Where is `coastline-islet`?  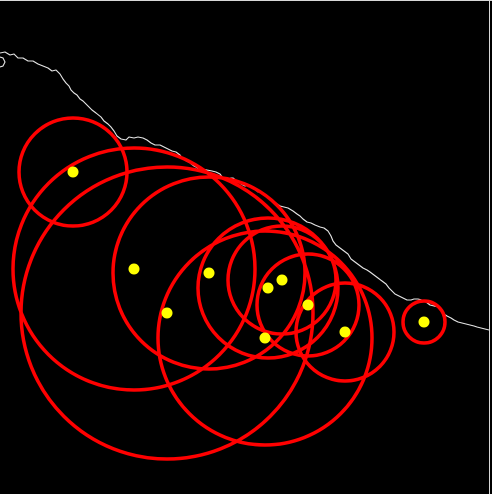 coastline-islet is located at coordinates (3, 62).